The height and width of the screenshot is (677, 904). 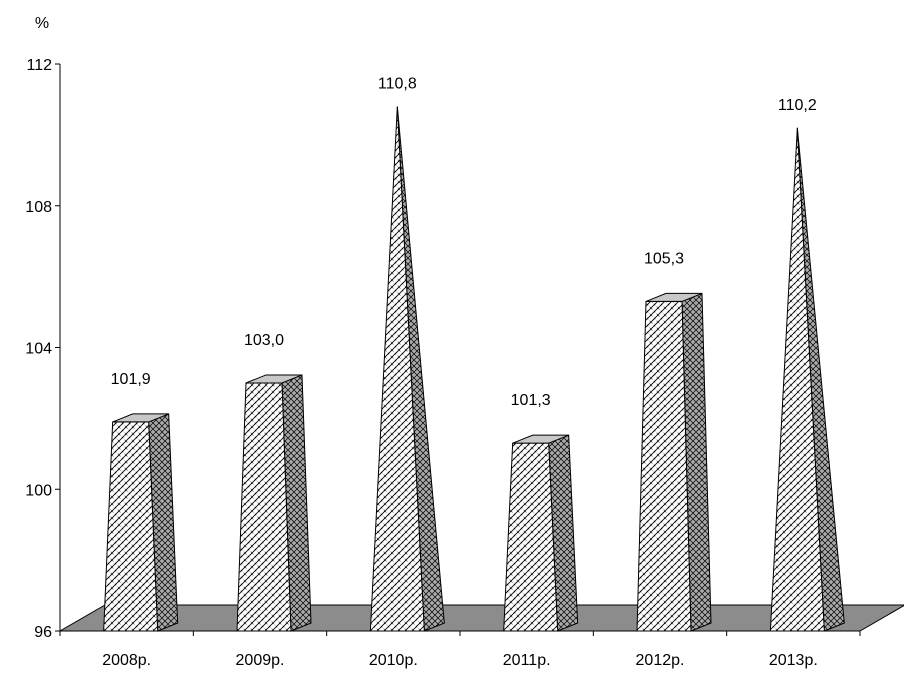 What do you see at coordinates (126, 660) in the screenshot?
I see `x-tick-label: 2008р.` at bounding box center [126, 660].